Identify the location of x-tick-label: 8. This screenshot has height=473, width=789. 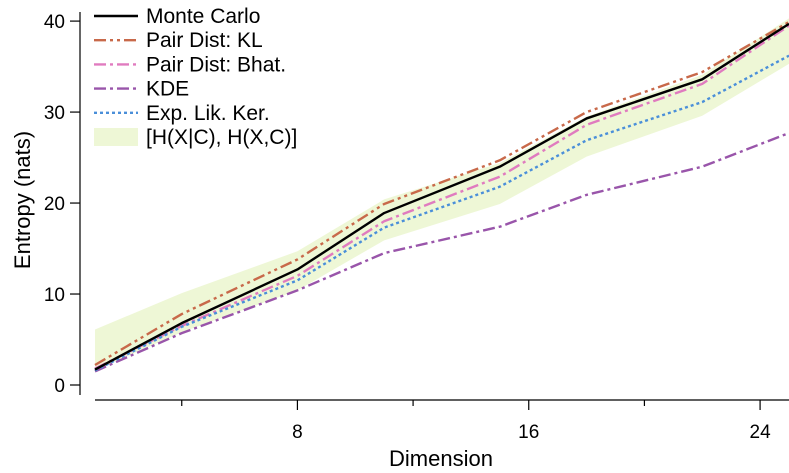
(297, 432).